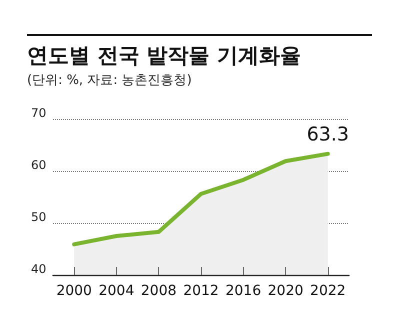  What do you see at coordinates (116, 291) in the screenshot?
I see `x-tick-label: 2004` at bounding box center [116, 291].